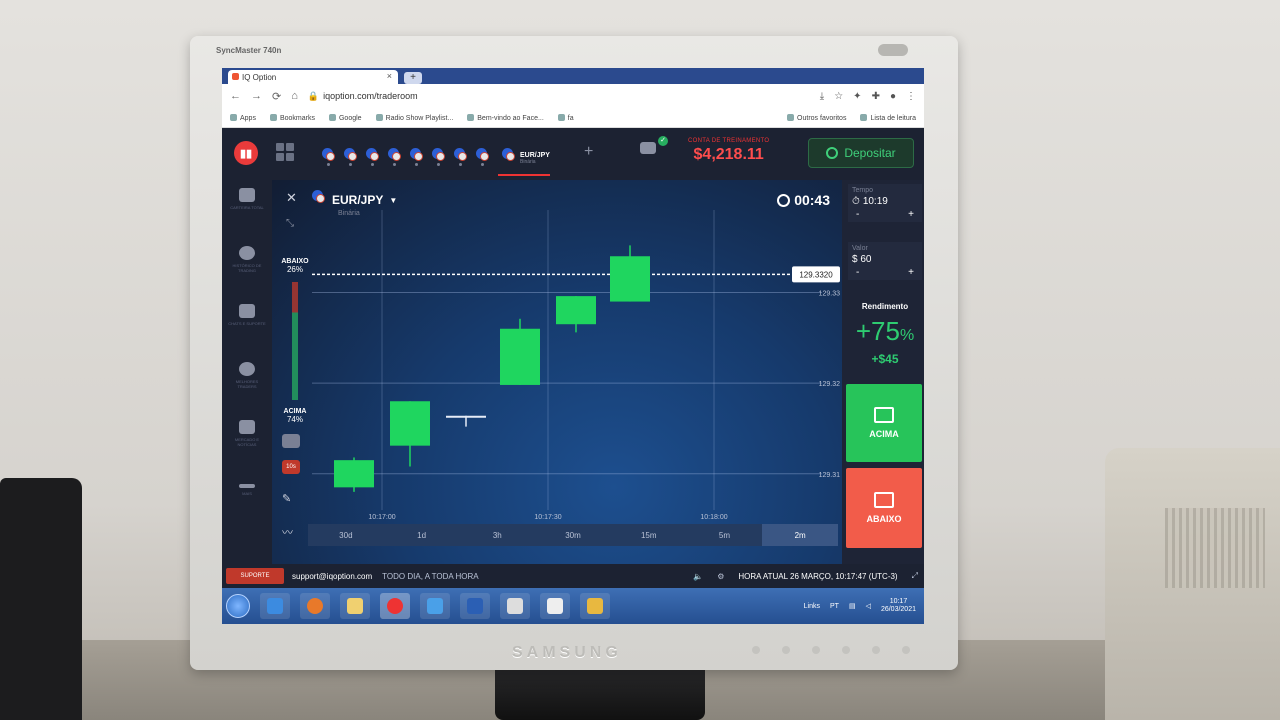 The width and height of the screenshot is (1280, 720). Describe the element at coordinates (565, 117) in the screenshot. I see `bookmark-fa: fa` at that location.